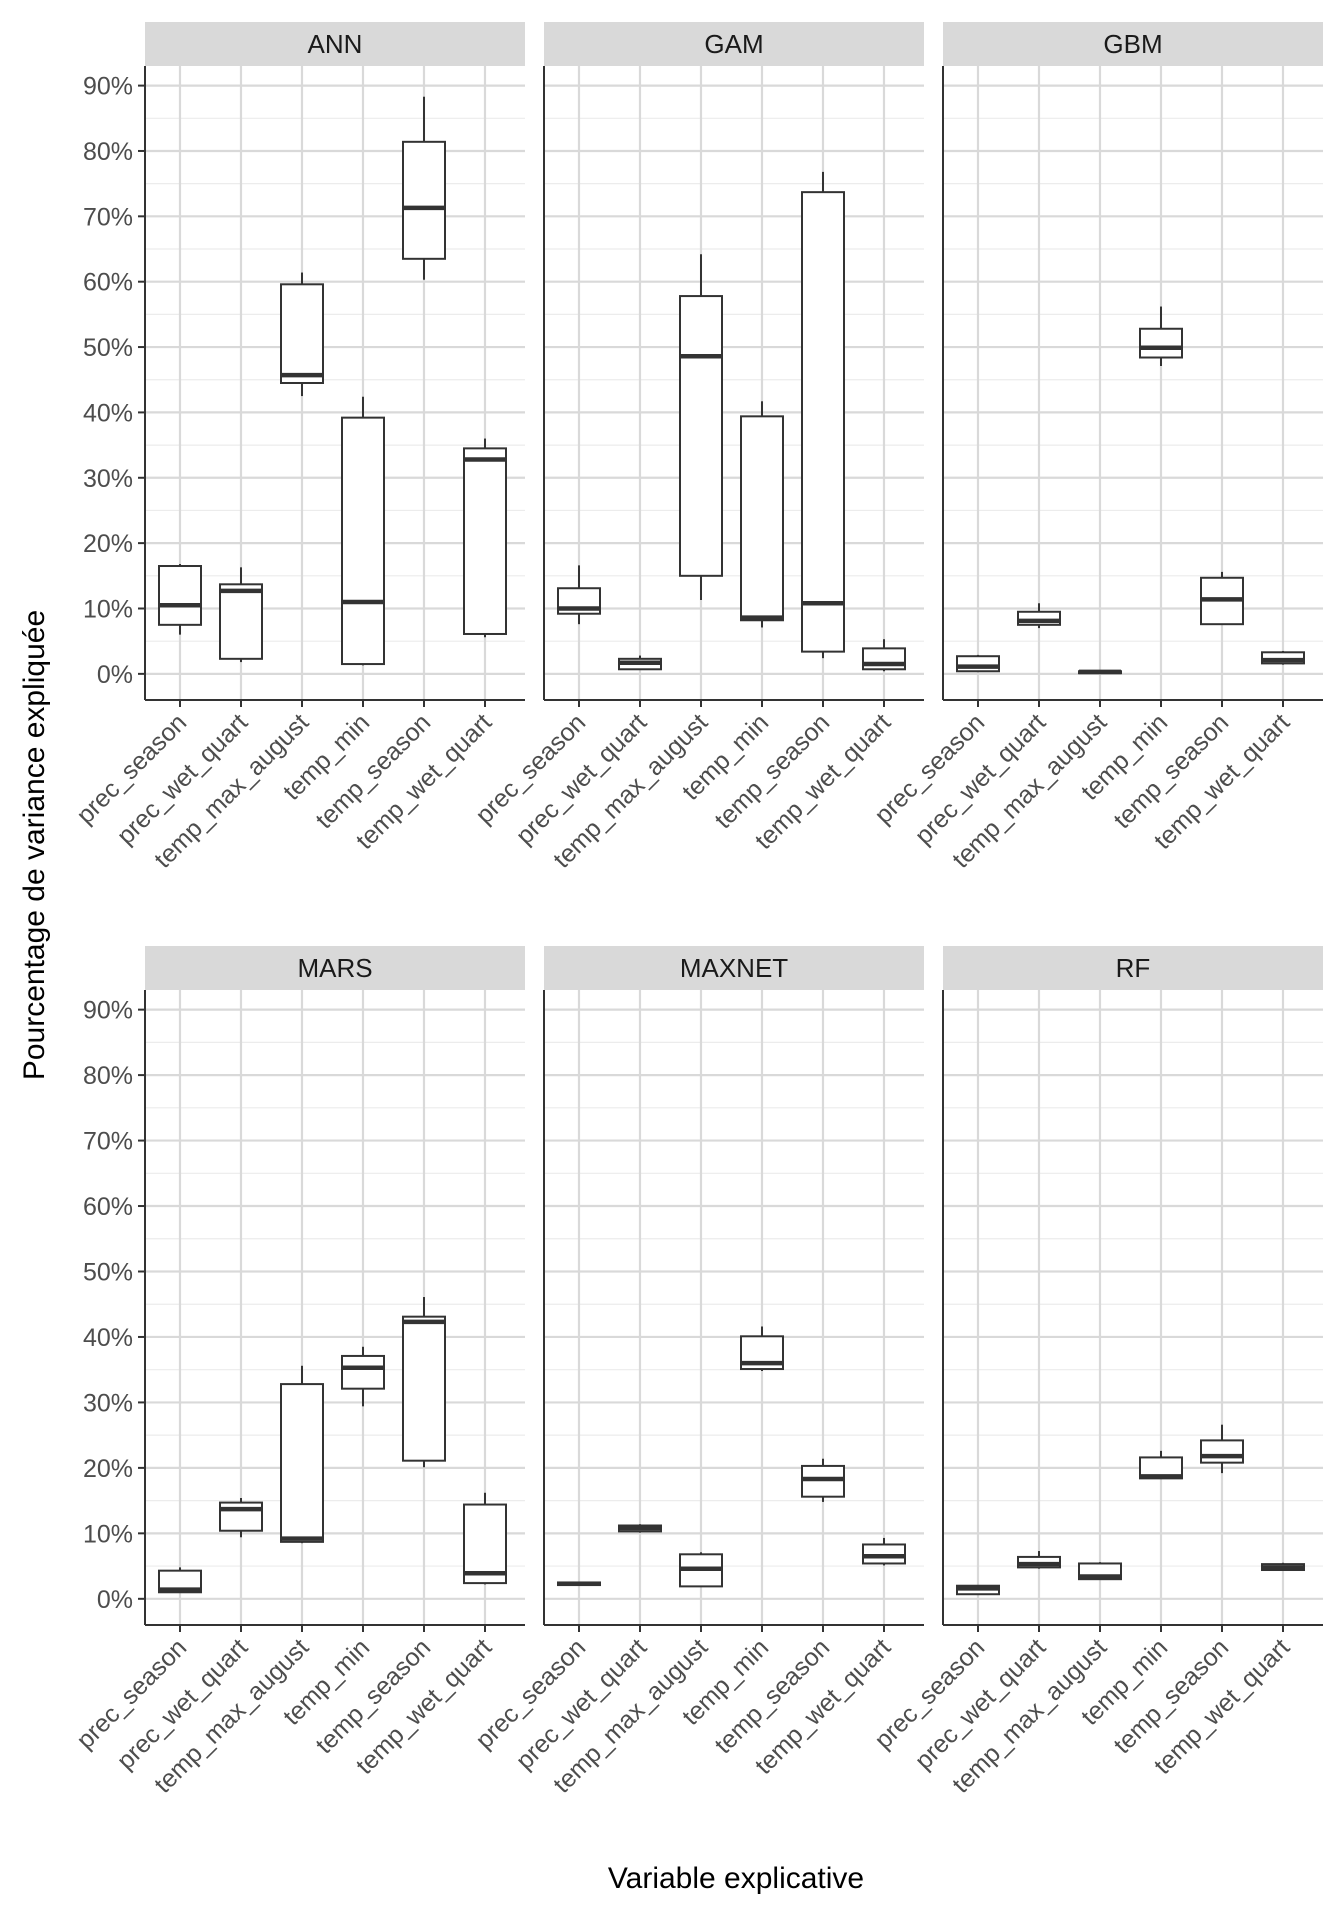 Image resolution: width=1344 pixels, height=1920 pixels. I want to click on facet-strip-label: RF, so click(1133, 968).